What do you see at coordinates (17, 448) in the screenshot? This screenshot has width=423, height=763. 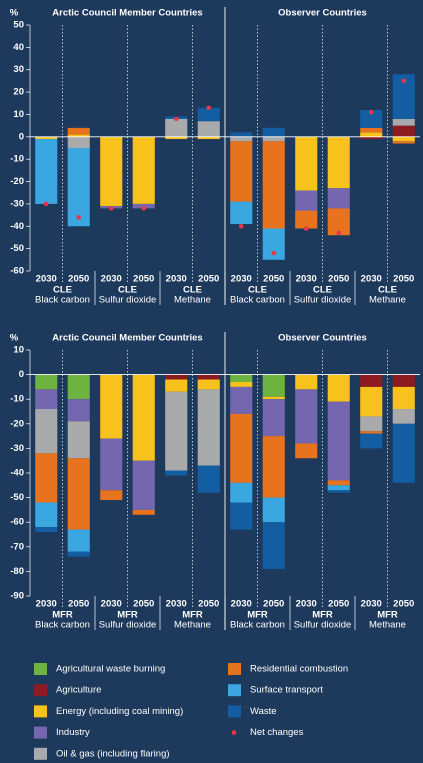 I see `y-tick-label: -30` at bounding box center [17, 448].